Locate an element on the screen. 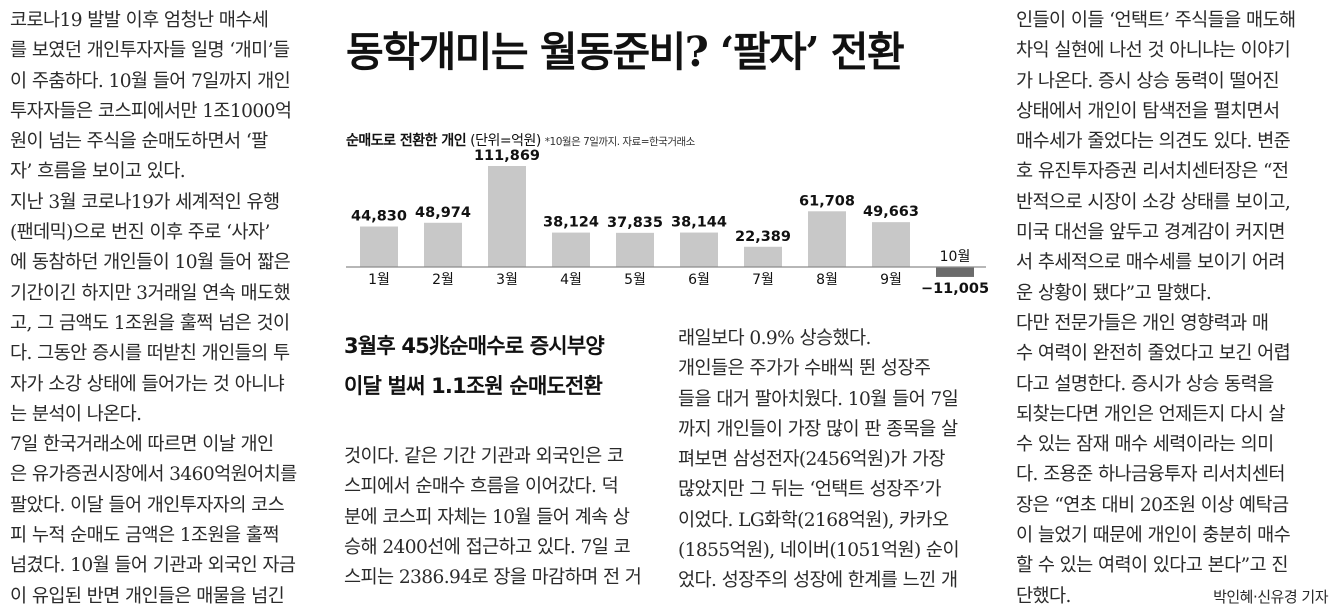 The image size is (1333, 612). byline: 박인혜·신유경 기자 is located at coordinates (1270, 596).